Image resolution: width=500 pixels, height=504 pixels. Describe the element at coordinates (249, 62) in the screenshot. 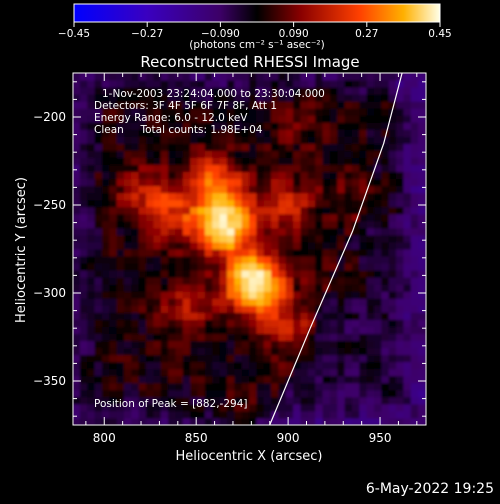

I see `chart-title: Reconstructed RHESSI Image` at that location.